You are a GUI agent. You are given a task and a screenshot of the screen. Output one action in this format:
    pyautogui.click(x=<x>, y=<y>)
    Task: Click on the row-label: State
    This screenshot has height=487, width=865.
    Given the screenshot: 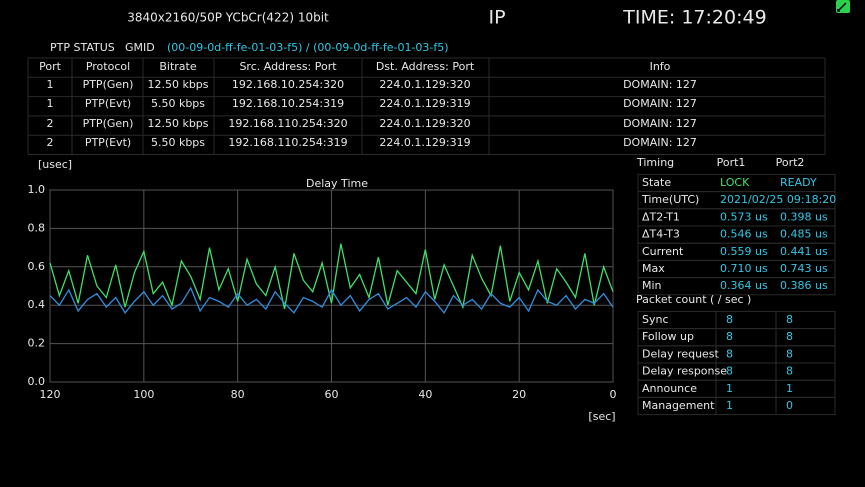 What is the action you would take?
    pyautogui.click(x=656, y=182)
    